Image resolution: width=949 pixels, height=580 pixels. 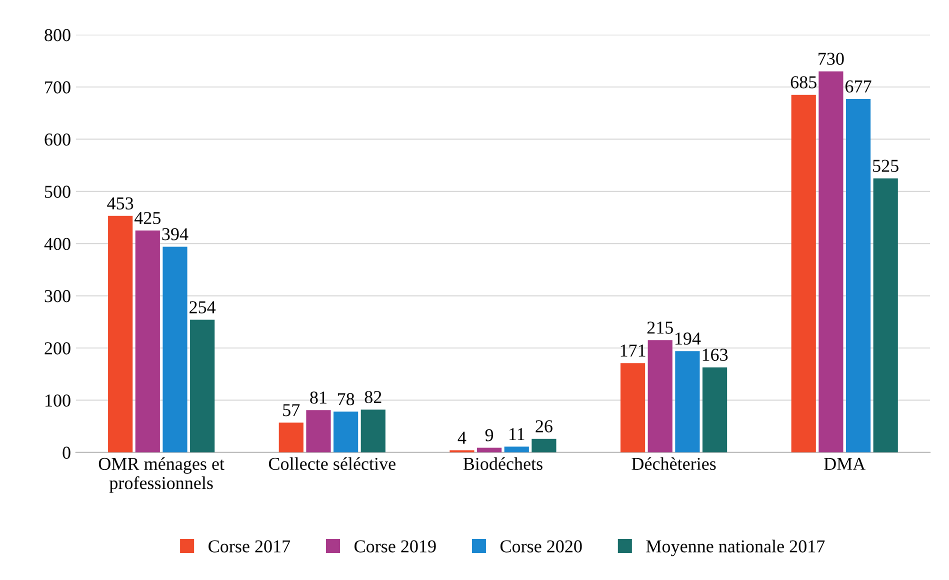 What do you see at coordinates (660, 328) in the screenshot?
I see `data-label: 215` at bounding box center [660, 328].